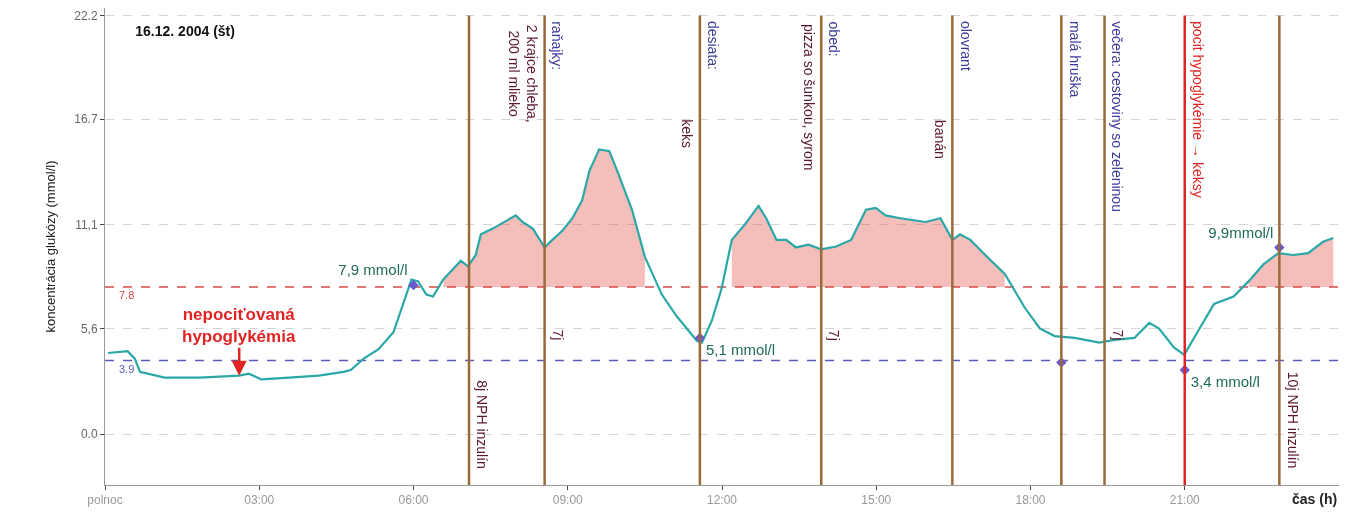 Image resolution: width=1353 pixels, height=515 pixels. I want to click on x-tick-label: 09:00, so click(568, 500).